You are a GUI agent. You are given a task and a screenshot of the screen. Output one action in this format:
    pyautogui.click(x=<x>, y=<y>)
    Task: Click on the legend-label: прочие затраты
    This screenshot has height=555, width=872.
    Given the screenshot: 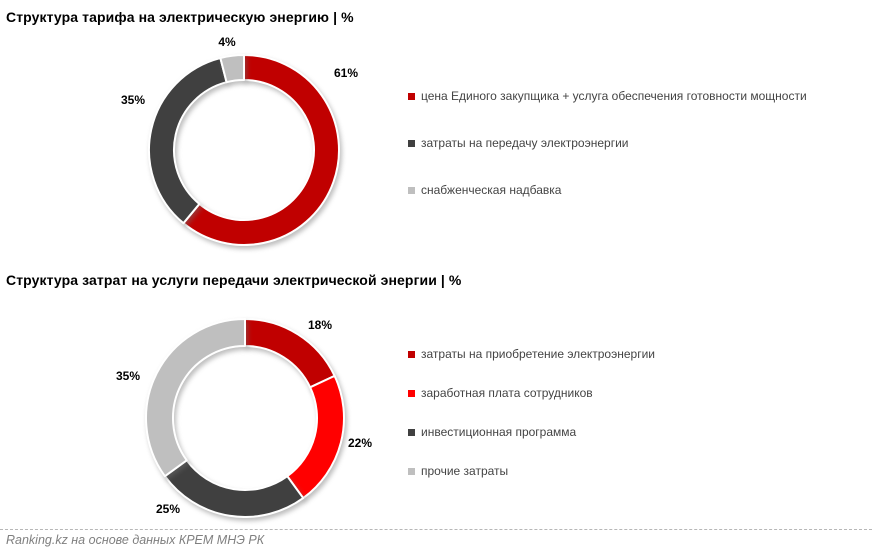 What is the action you would take?
    pyautogui.click(x=465, y=471)
    